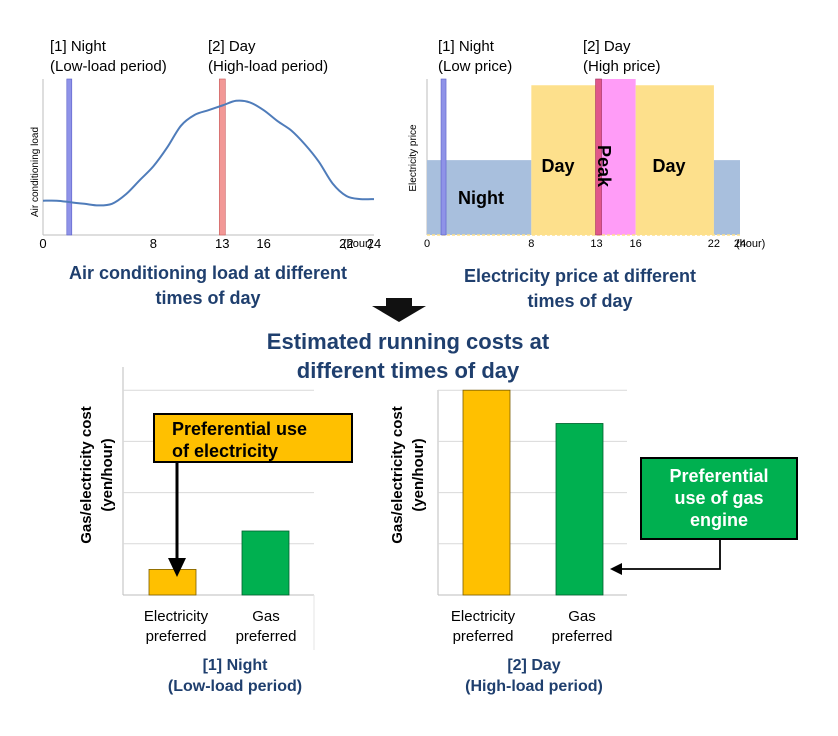 This screenshot has height=736, width=838. Describe the element at coordinates (719, 498) in the screenshot. I see `day-callout-box: Preferential use of gas engine` at that location.